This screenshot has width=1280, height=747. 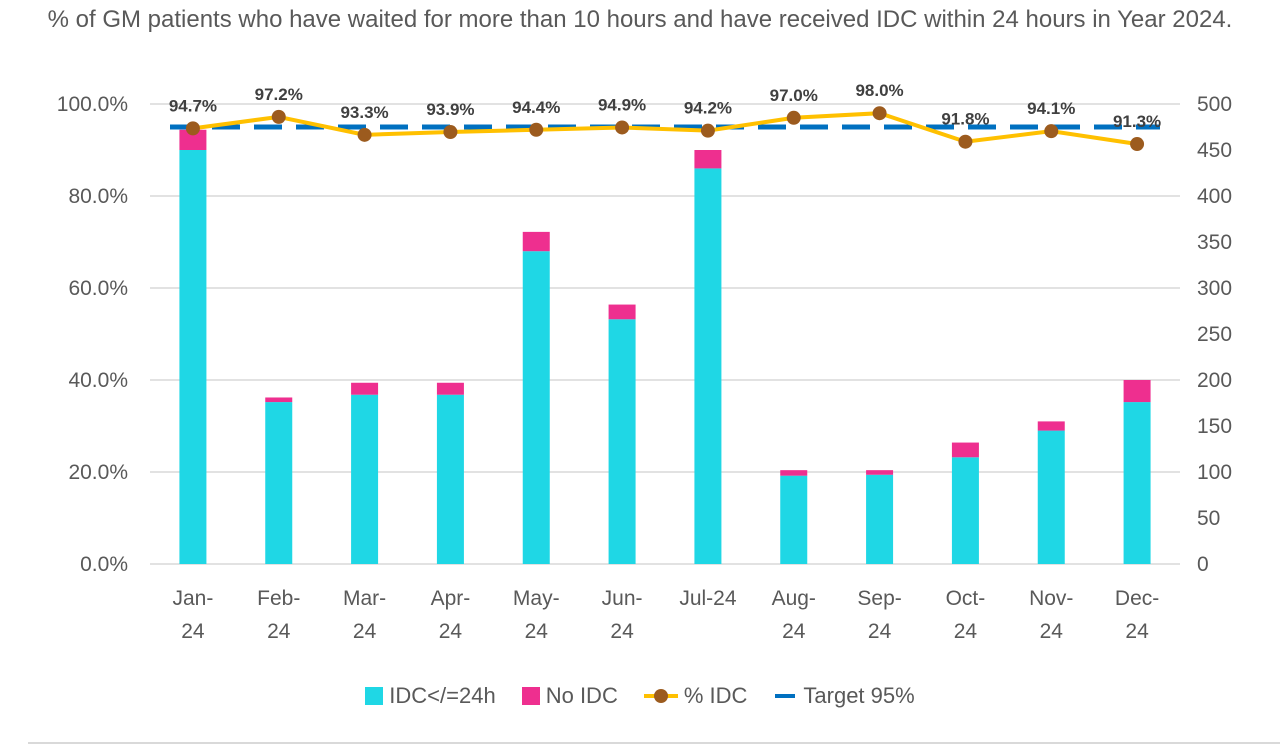 What do you see at coordinates (451, 598) in the screenshot?
I see `x-axis-tick: Apr-` at bounding box center [451, 598].